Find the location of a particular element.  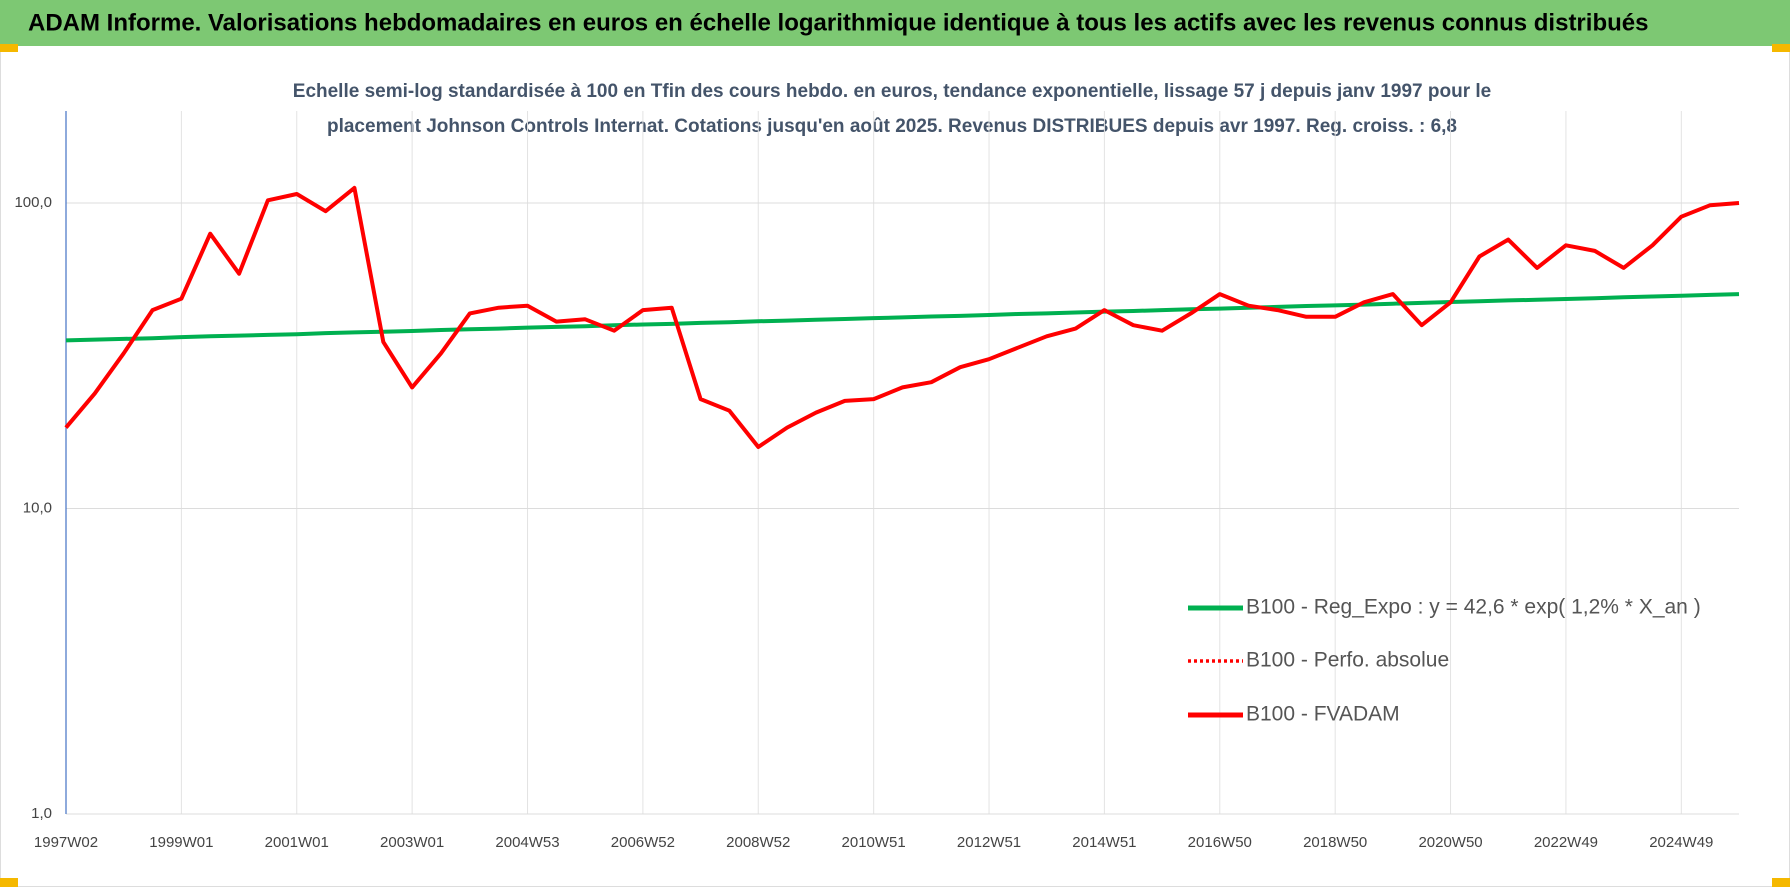

x-tick-label: 2020W50 is located at coordinates (1450, 842).